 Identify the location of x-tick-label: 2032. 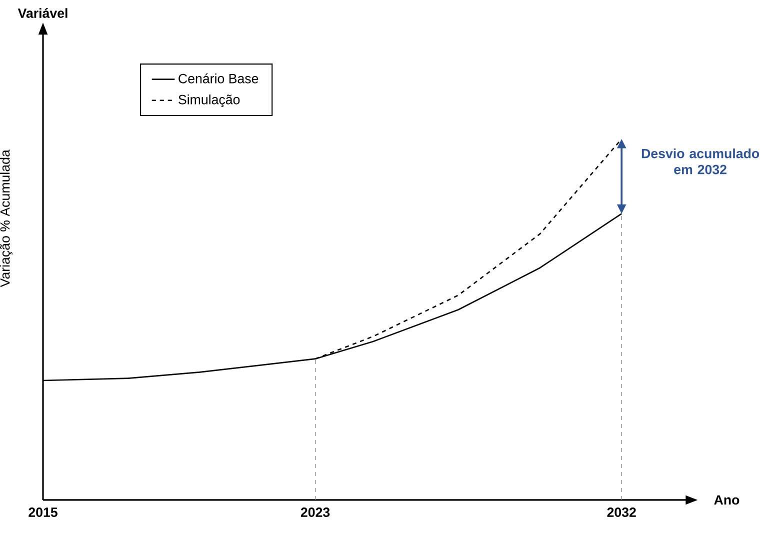
(621, 512).